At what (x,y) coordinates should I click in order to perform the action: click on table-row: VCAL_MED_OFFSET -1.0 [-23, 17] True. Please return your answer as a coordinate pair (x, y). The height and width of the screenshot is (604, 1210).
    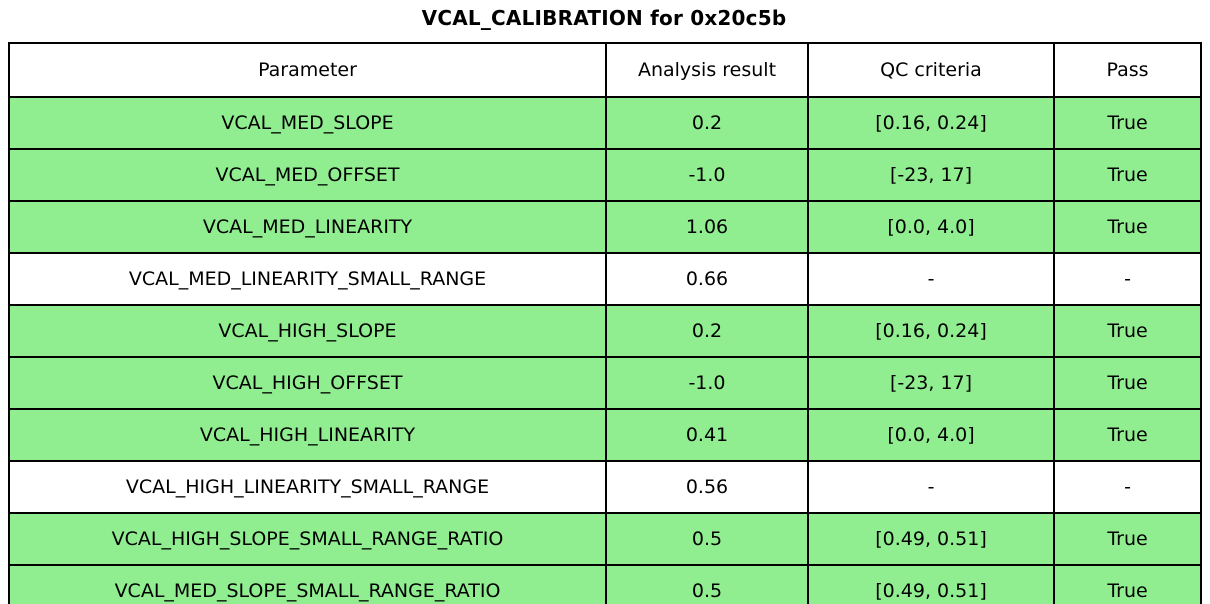
    Looking at the image, I should click on (605, 175).